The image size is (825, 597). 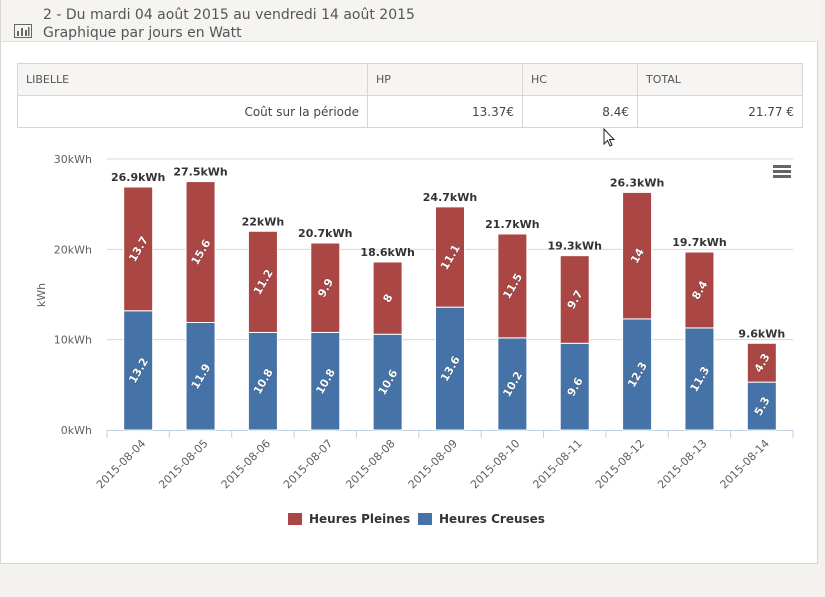 What do you see at coordinates (557, 464) in the screenshot?
I see `x-tick-label: 2015-08-11` at bounding box center [557, 464].